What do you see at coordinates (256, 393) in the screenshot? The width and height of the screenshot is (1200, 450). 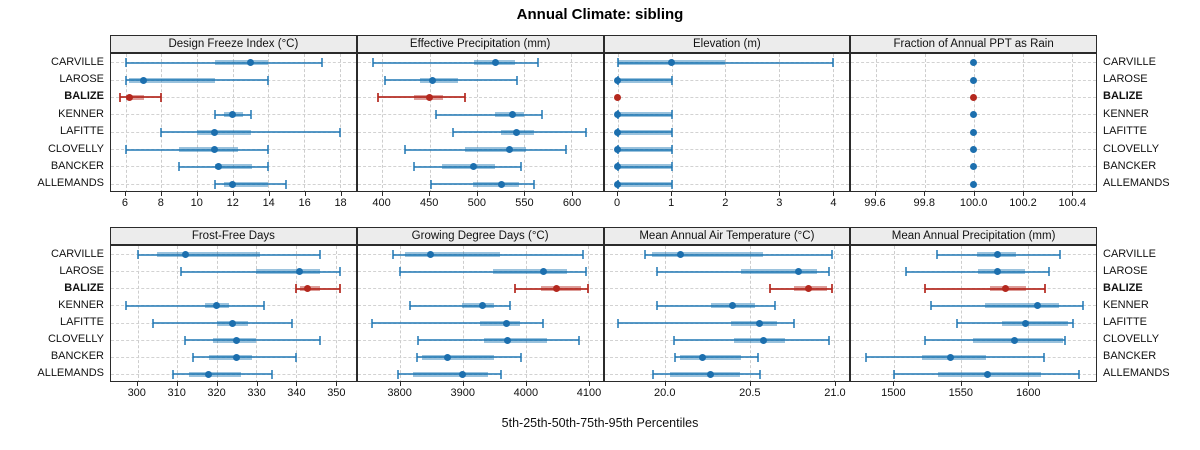 I see `axis-tick-label: 330` at bounding box center [256, 393].